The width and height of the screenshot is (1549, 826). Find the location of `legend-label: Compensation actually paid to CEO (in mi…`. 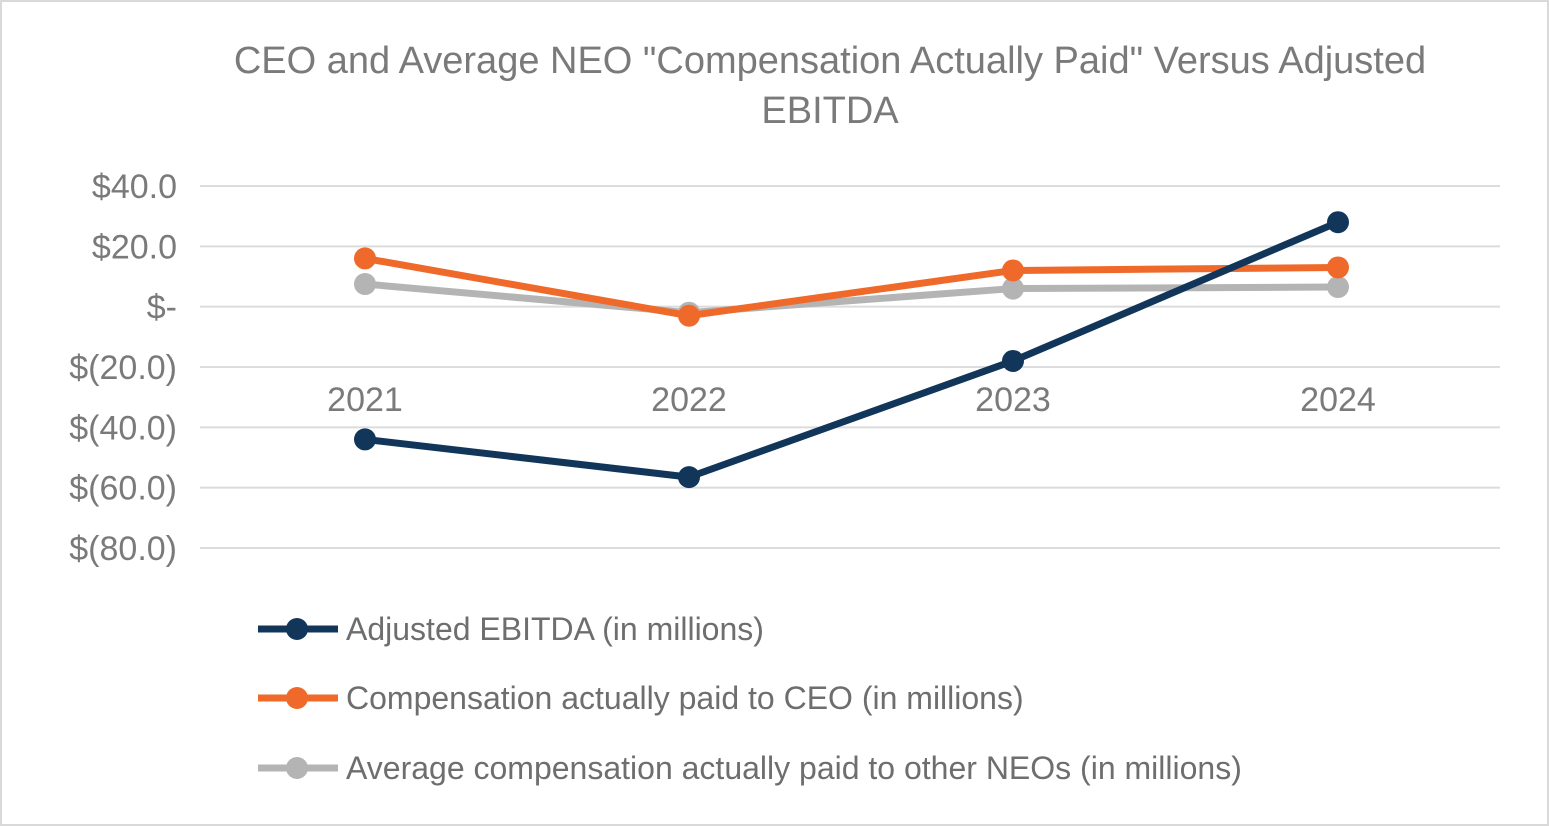

legend-label: Compensation actually paid to CEO (in mi… is located at coordinates (685, 698).